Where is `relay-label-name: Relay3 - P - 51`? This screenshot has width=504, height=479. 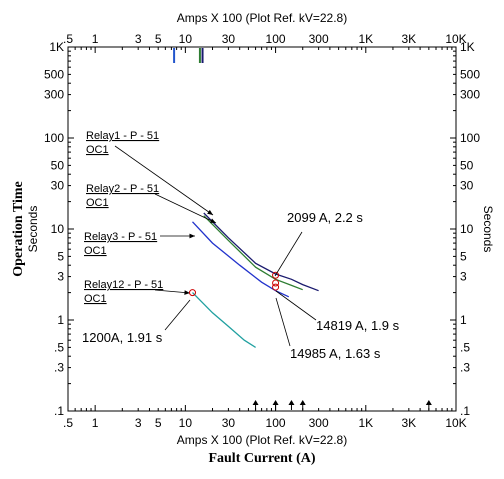
relay-label-name: Relay3 - P - 51 is located at coordinates (120, 237).